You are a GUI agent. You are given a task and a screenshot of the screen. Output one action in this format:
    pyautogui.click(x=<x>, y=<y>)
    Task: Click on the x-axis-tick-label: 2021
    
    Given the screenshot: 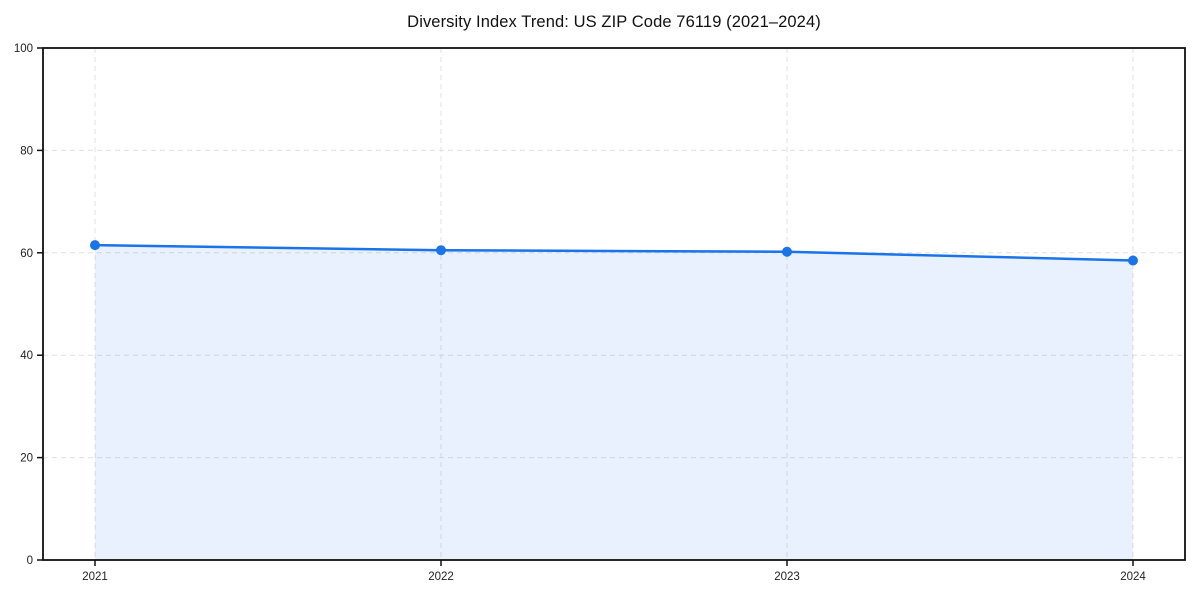 What is the action you would take?
    pyautogui.click(x=95, y=577)
    